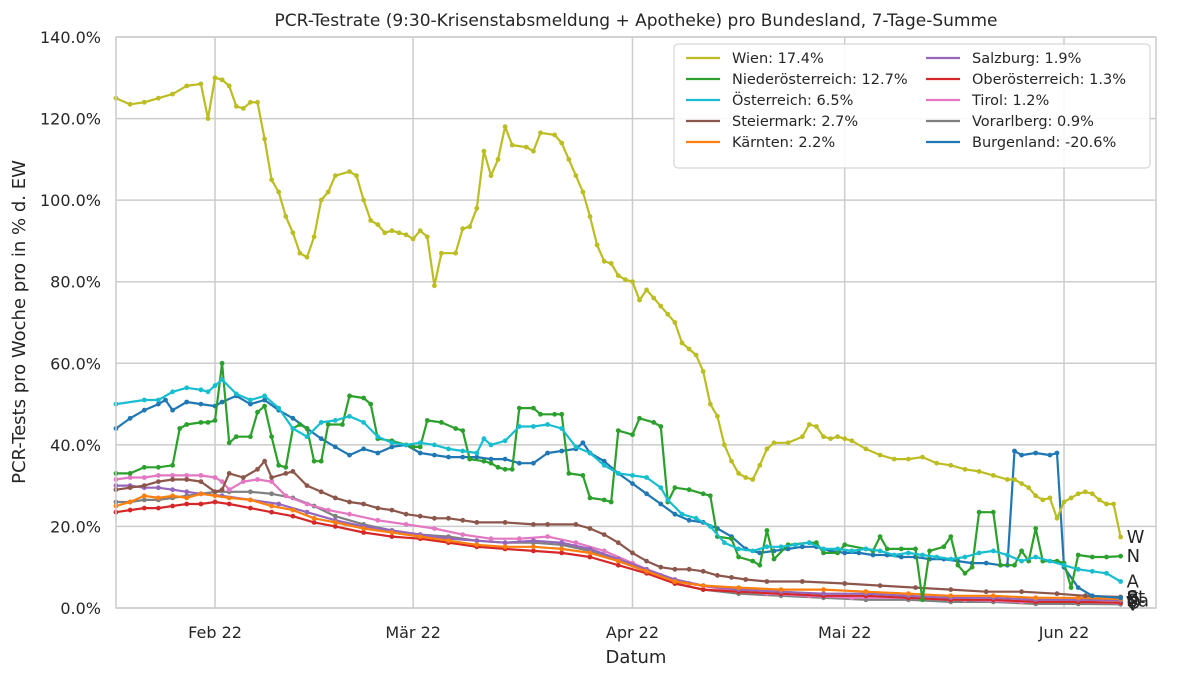 Image resolution: width=1198 pixels, height=679 pixels. I want to click on end-label: V, so click(1133, 604).